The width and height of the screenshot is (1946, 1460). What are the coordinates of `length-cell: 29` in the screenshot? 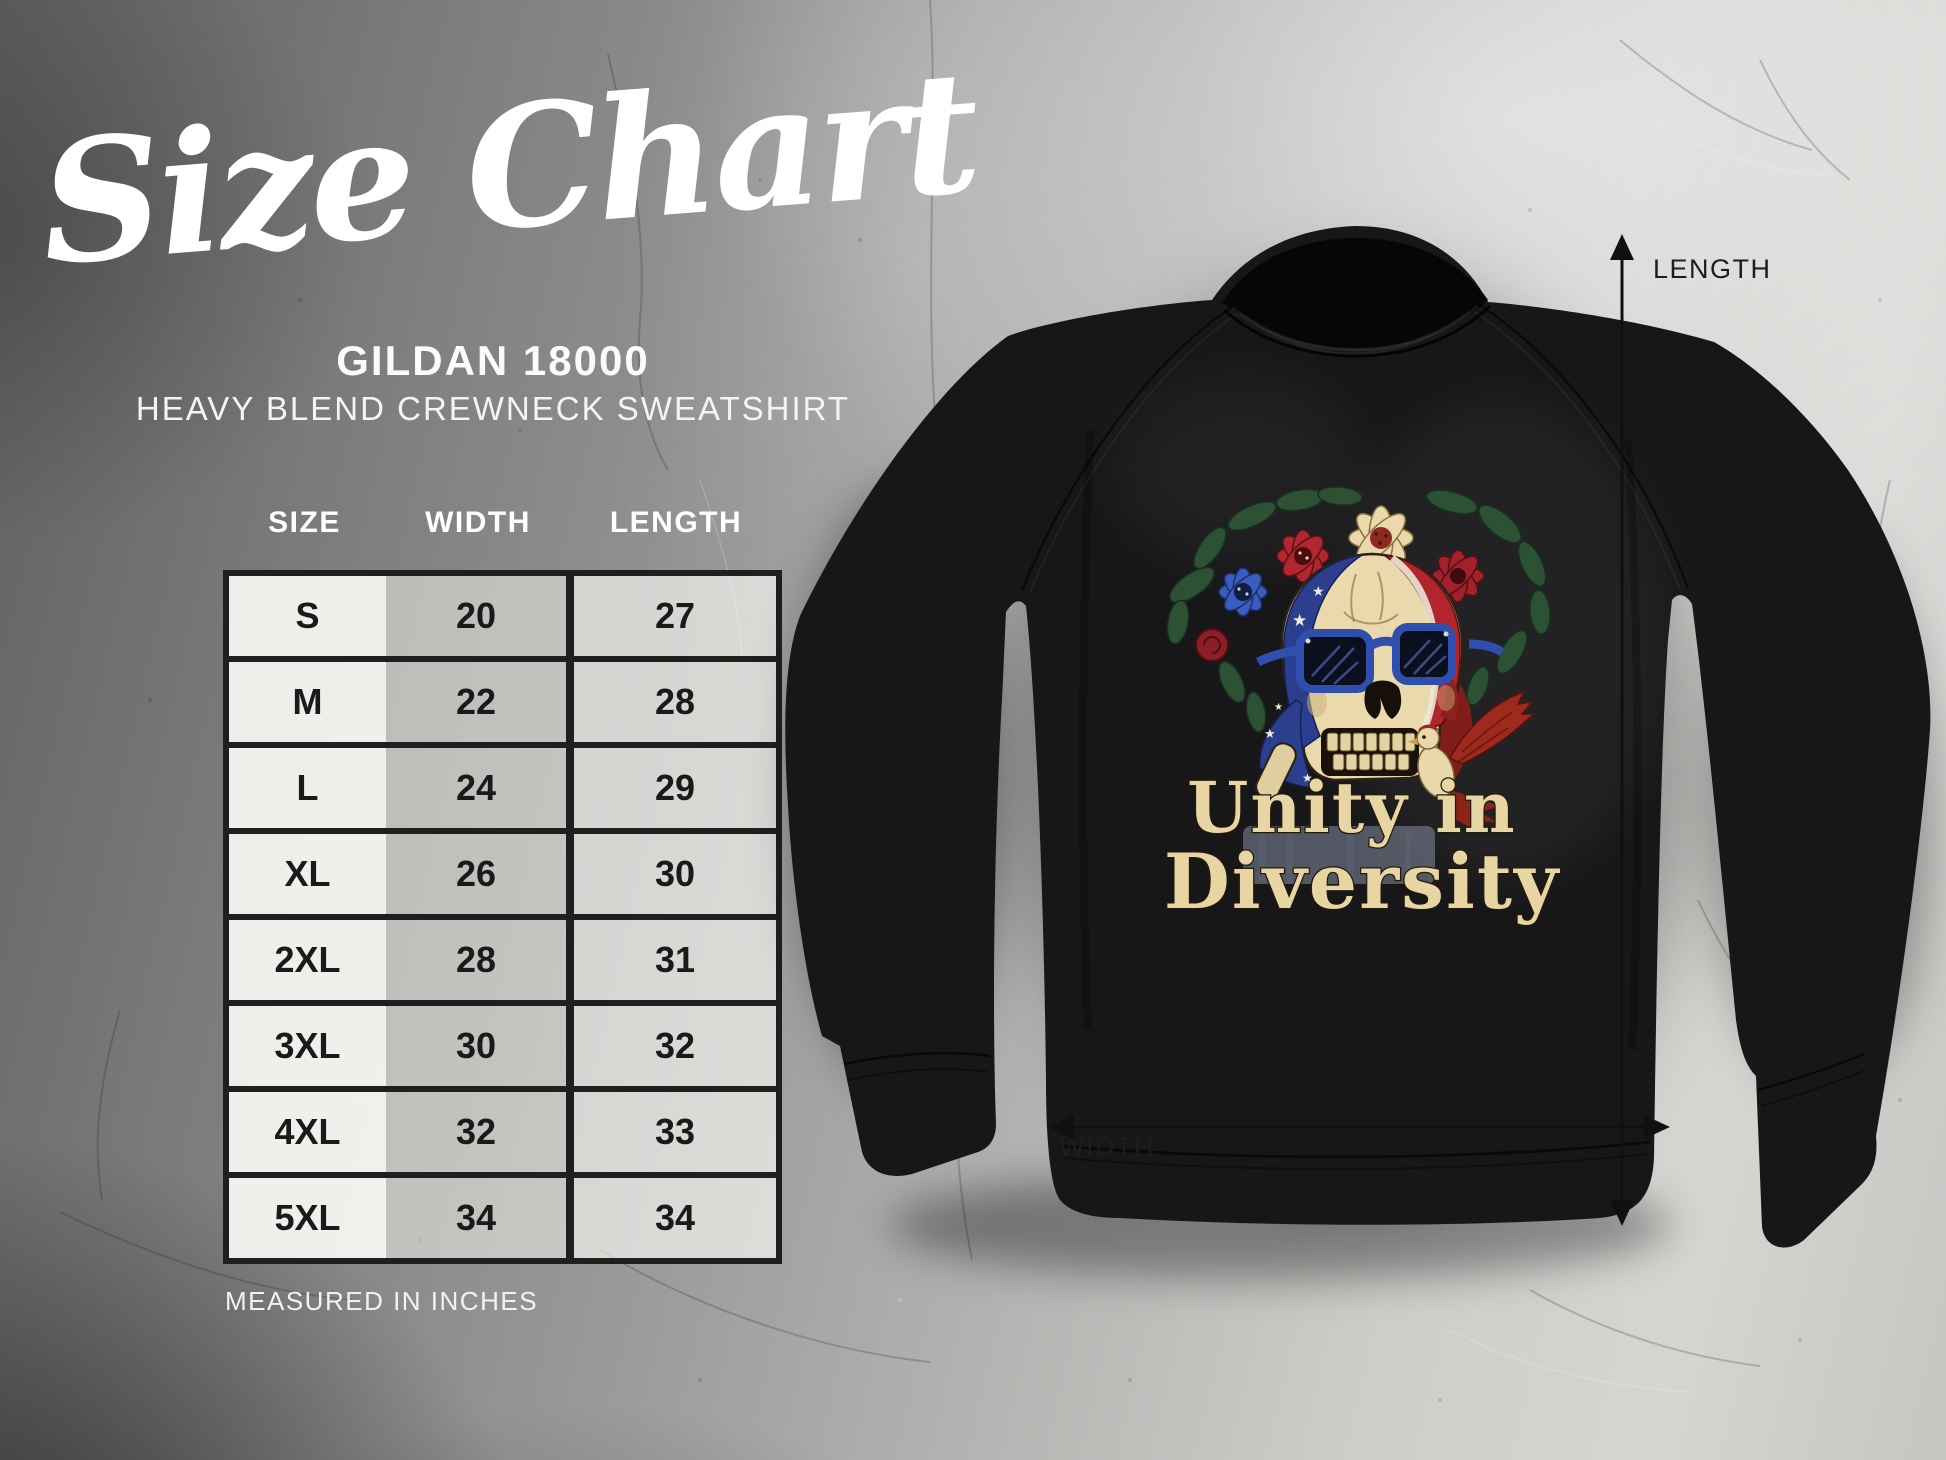 It's located at (671, 788).